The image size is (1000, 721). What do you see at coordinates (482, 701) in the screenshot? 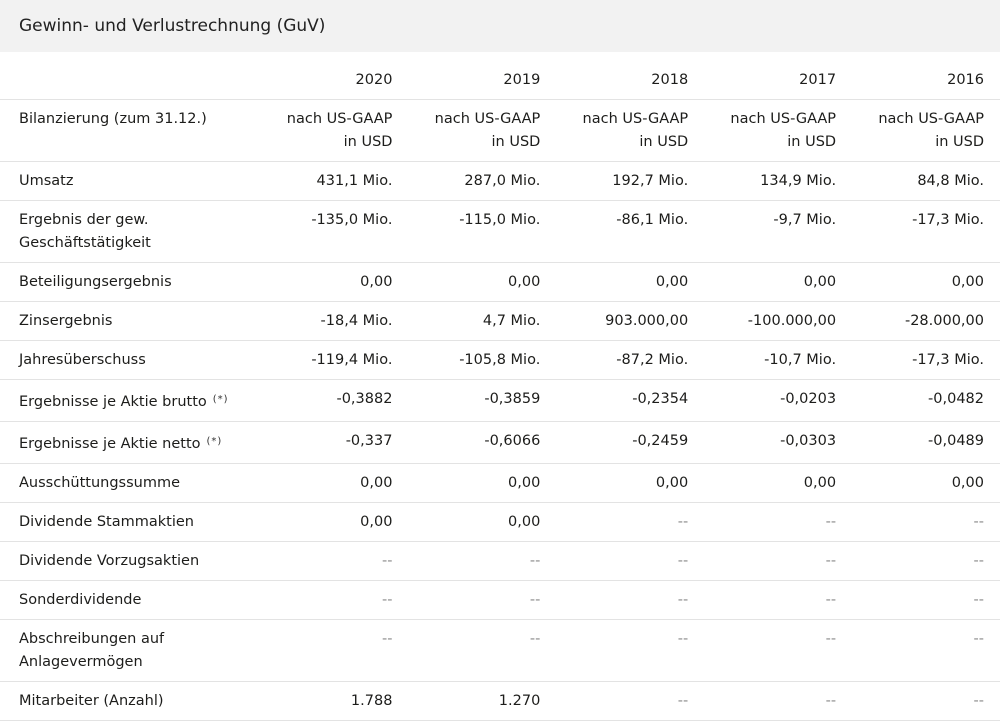
I see `value-cell: 1.270` at bounding box center [482, 701].